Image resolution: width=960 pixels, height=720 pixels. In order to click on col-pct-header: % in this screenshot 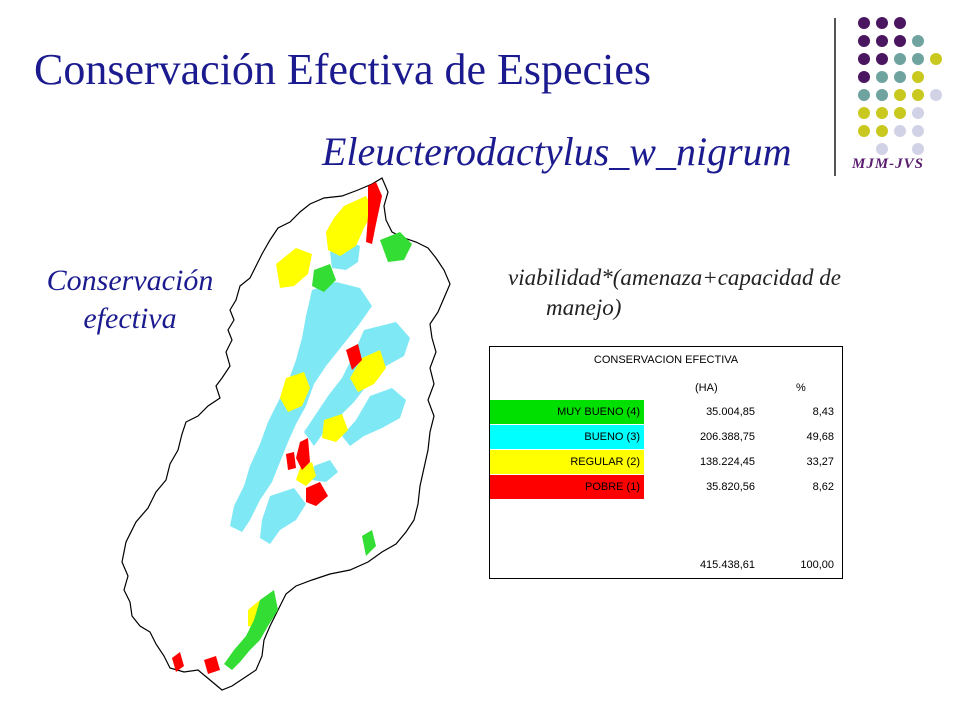, I will do `click(801, 388)`.